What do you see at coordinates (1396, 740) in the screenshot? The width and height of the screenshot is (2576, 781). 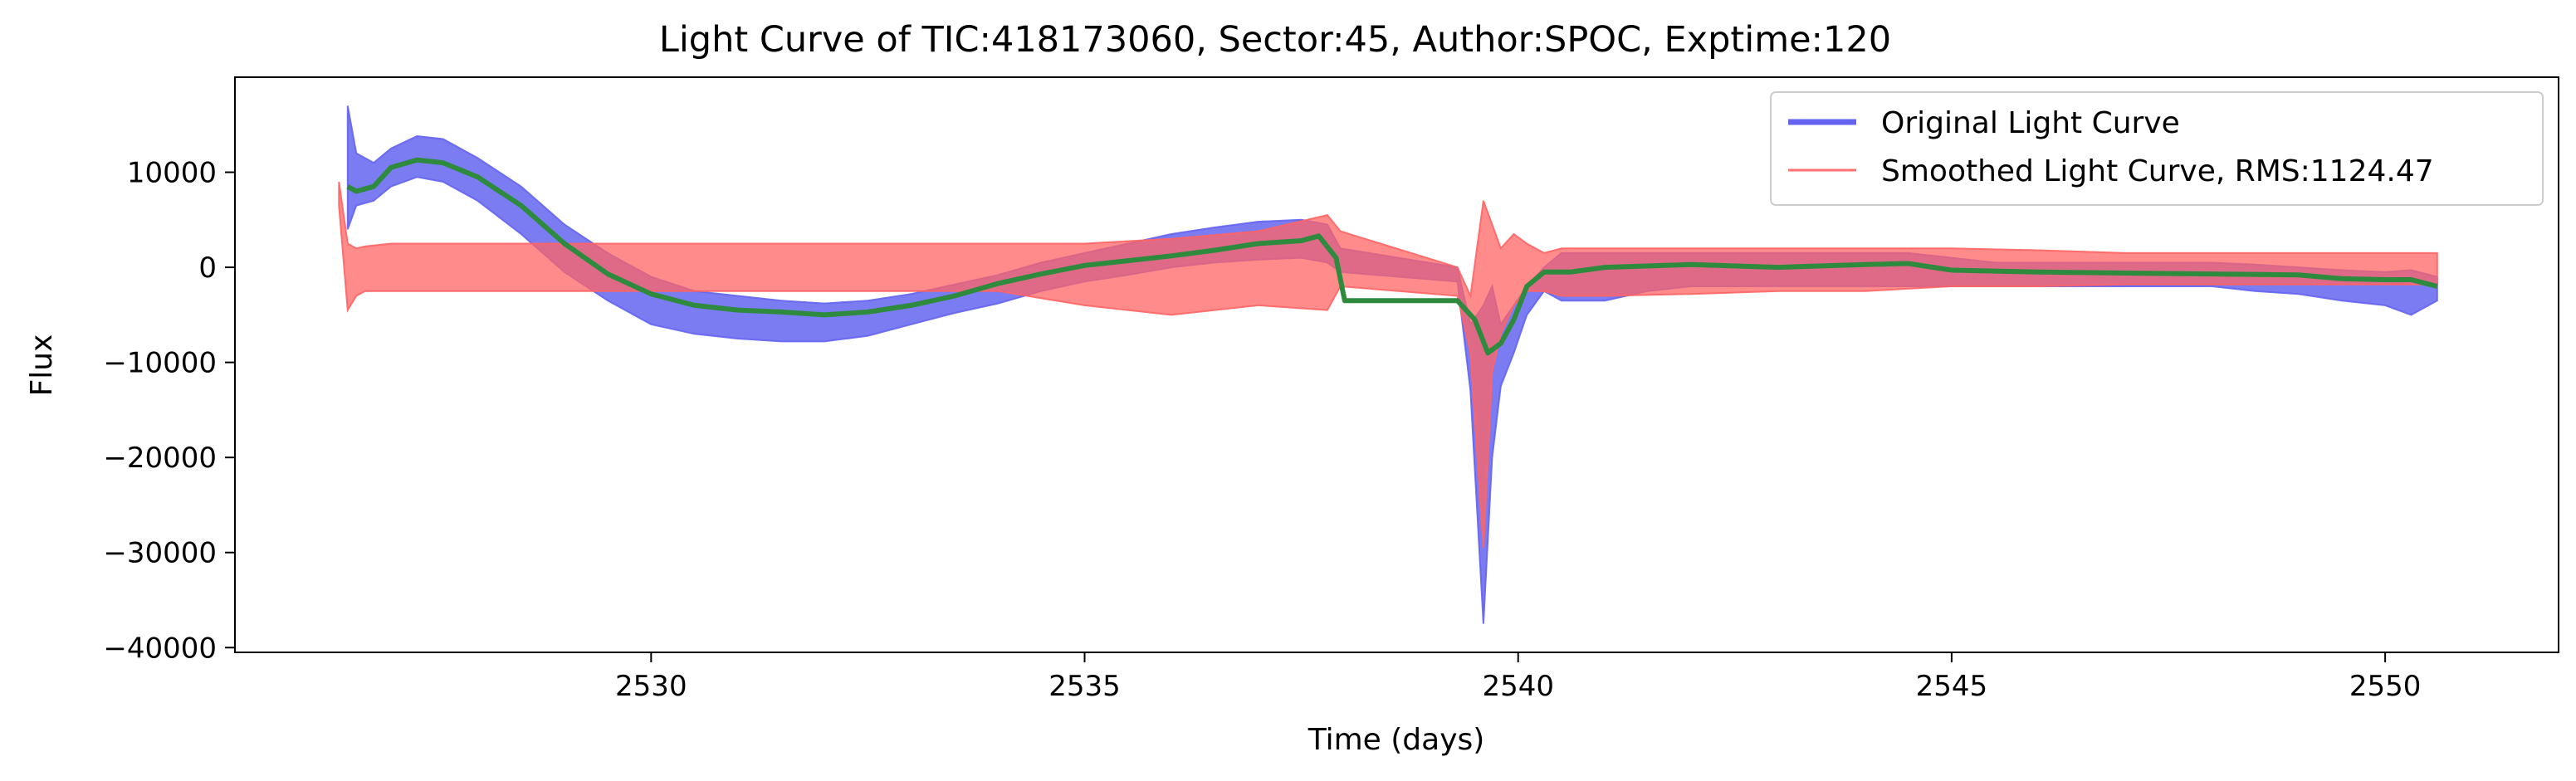 I see `x-axis-label: Time (days)` at bounding box center [1396, 740].